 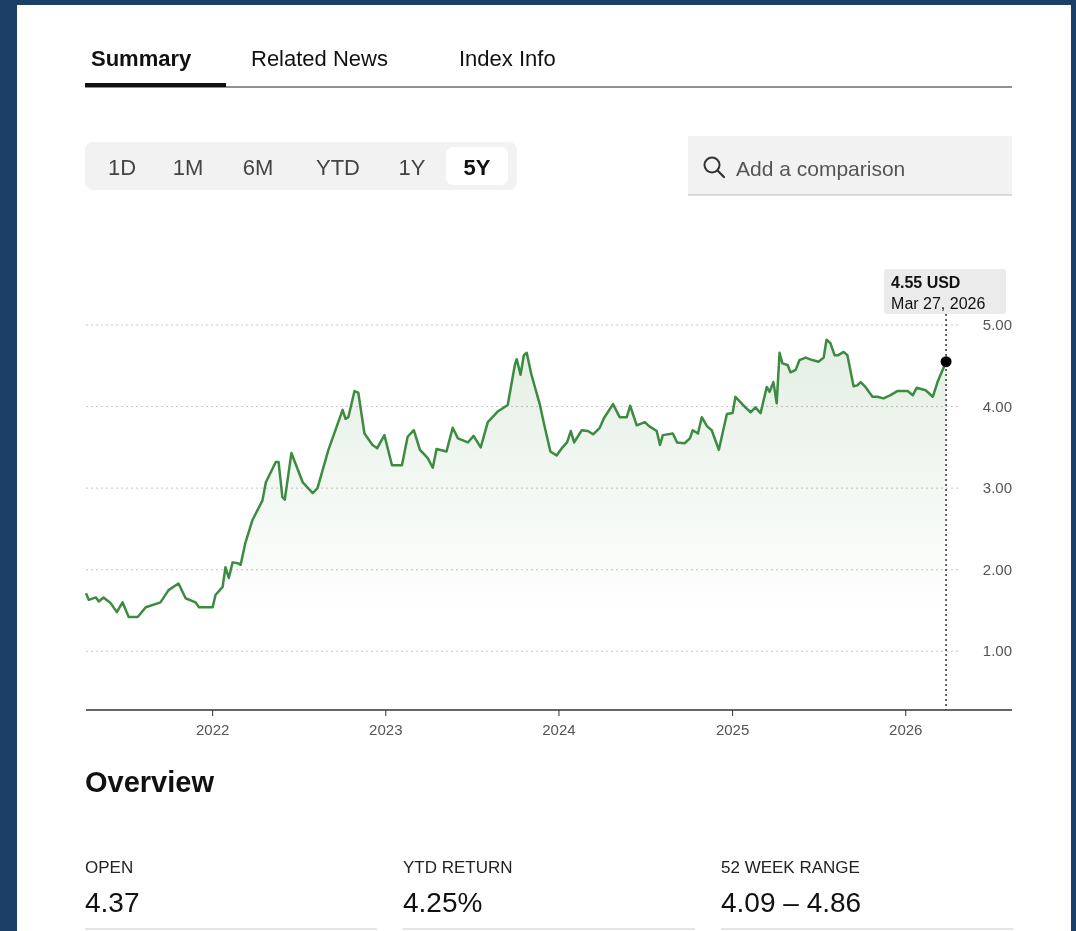 I want to click on y-tick-label: 3.00, so click(x=997, y=488).